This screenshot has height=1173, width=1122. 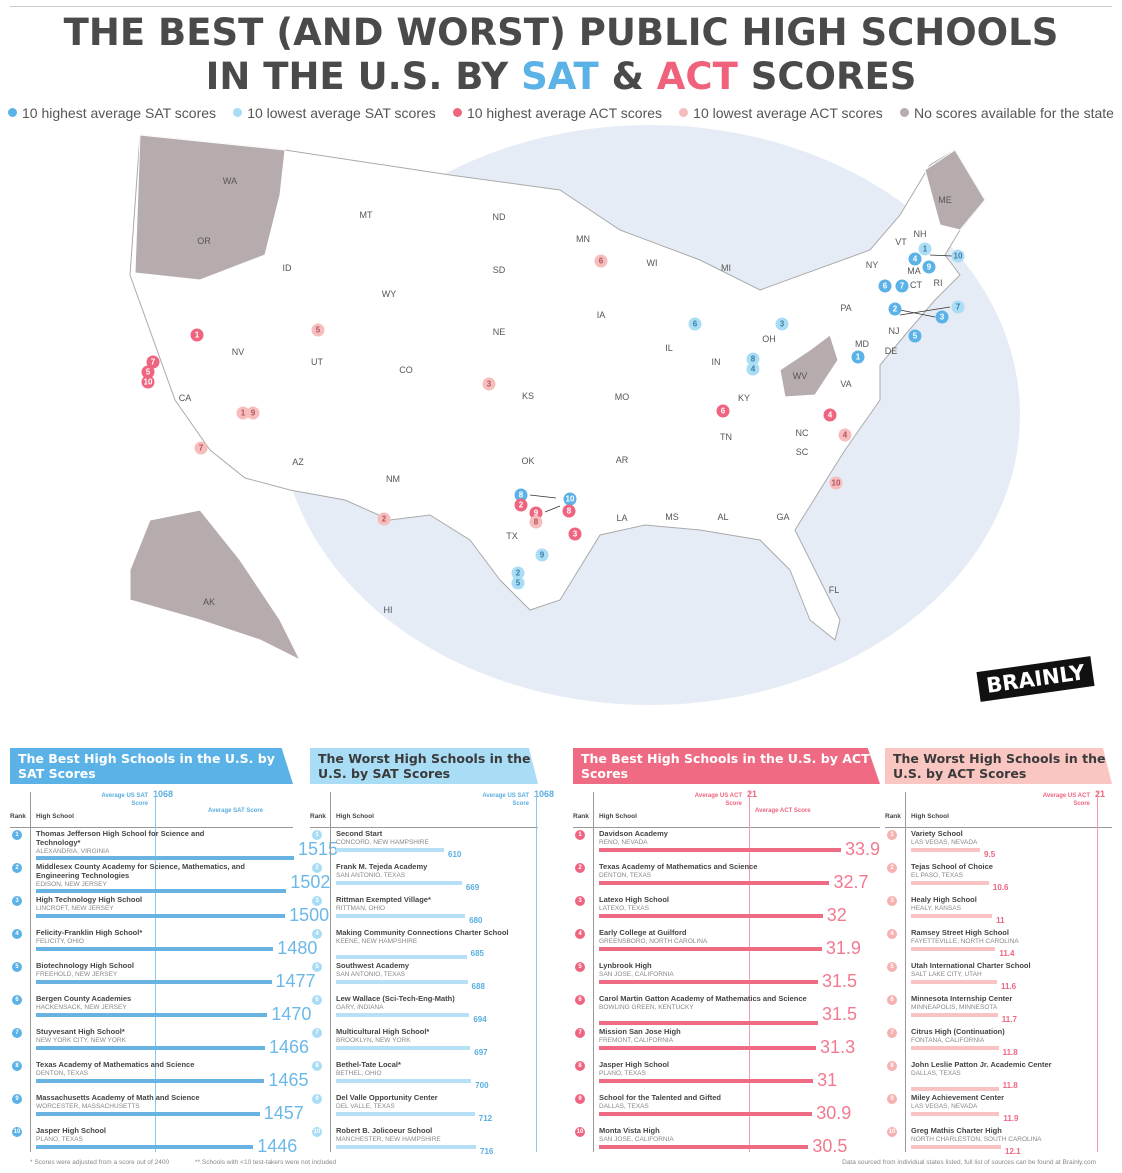 What do you see at coordinates (1008, 986) in the screenshot?
I see `score-value: 11.6` at bounding box center [1008, 986].